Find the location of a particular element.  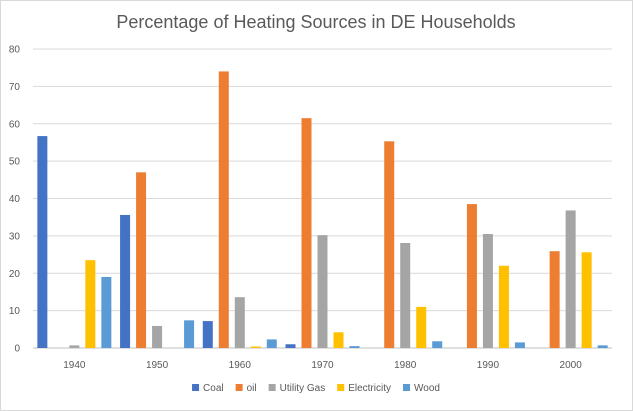

bar-wood-2000 is located at coordinates (602, 346).